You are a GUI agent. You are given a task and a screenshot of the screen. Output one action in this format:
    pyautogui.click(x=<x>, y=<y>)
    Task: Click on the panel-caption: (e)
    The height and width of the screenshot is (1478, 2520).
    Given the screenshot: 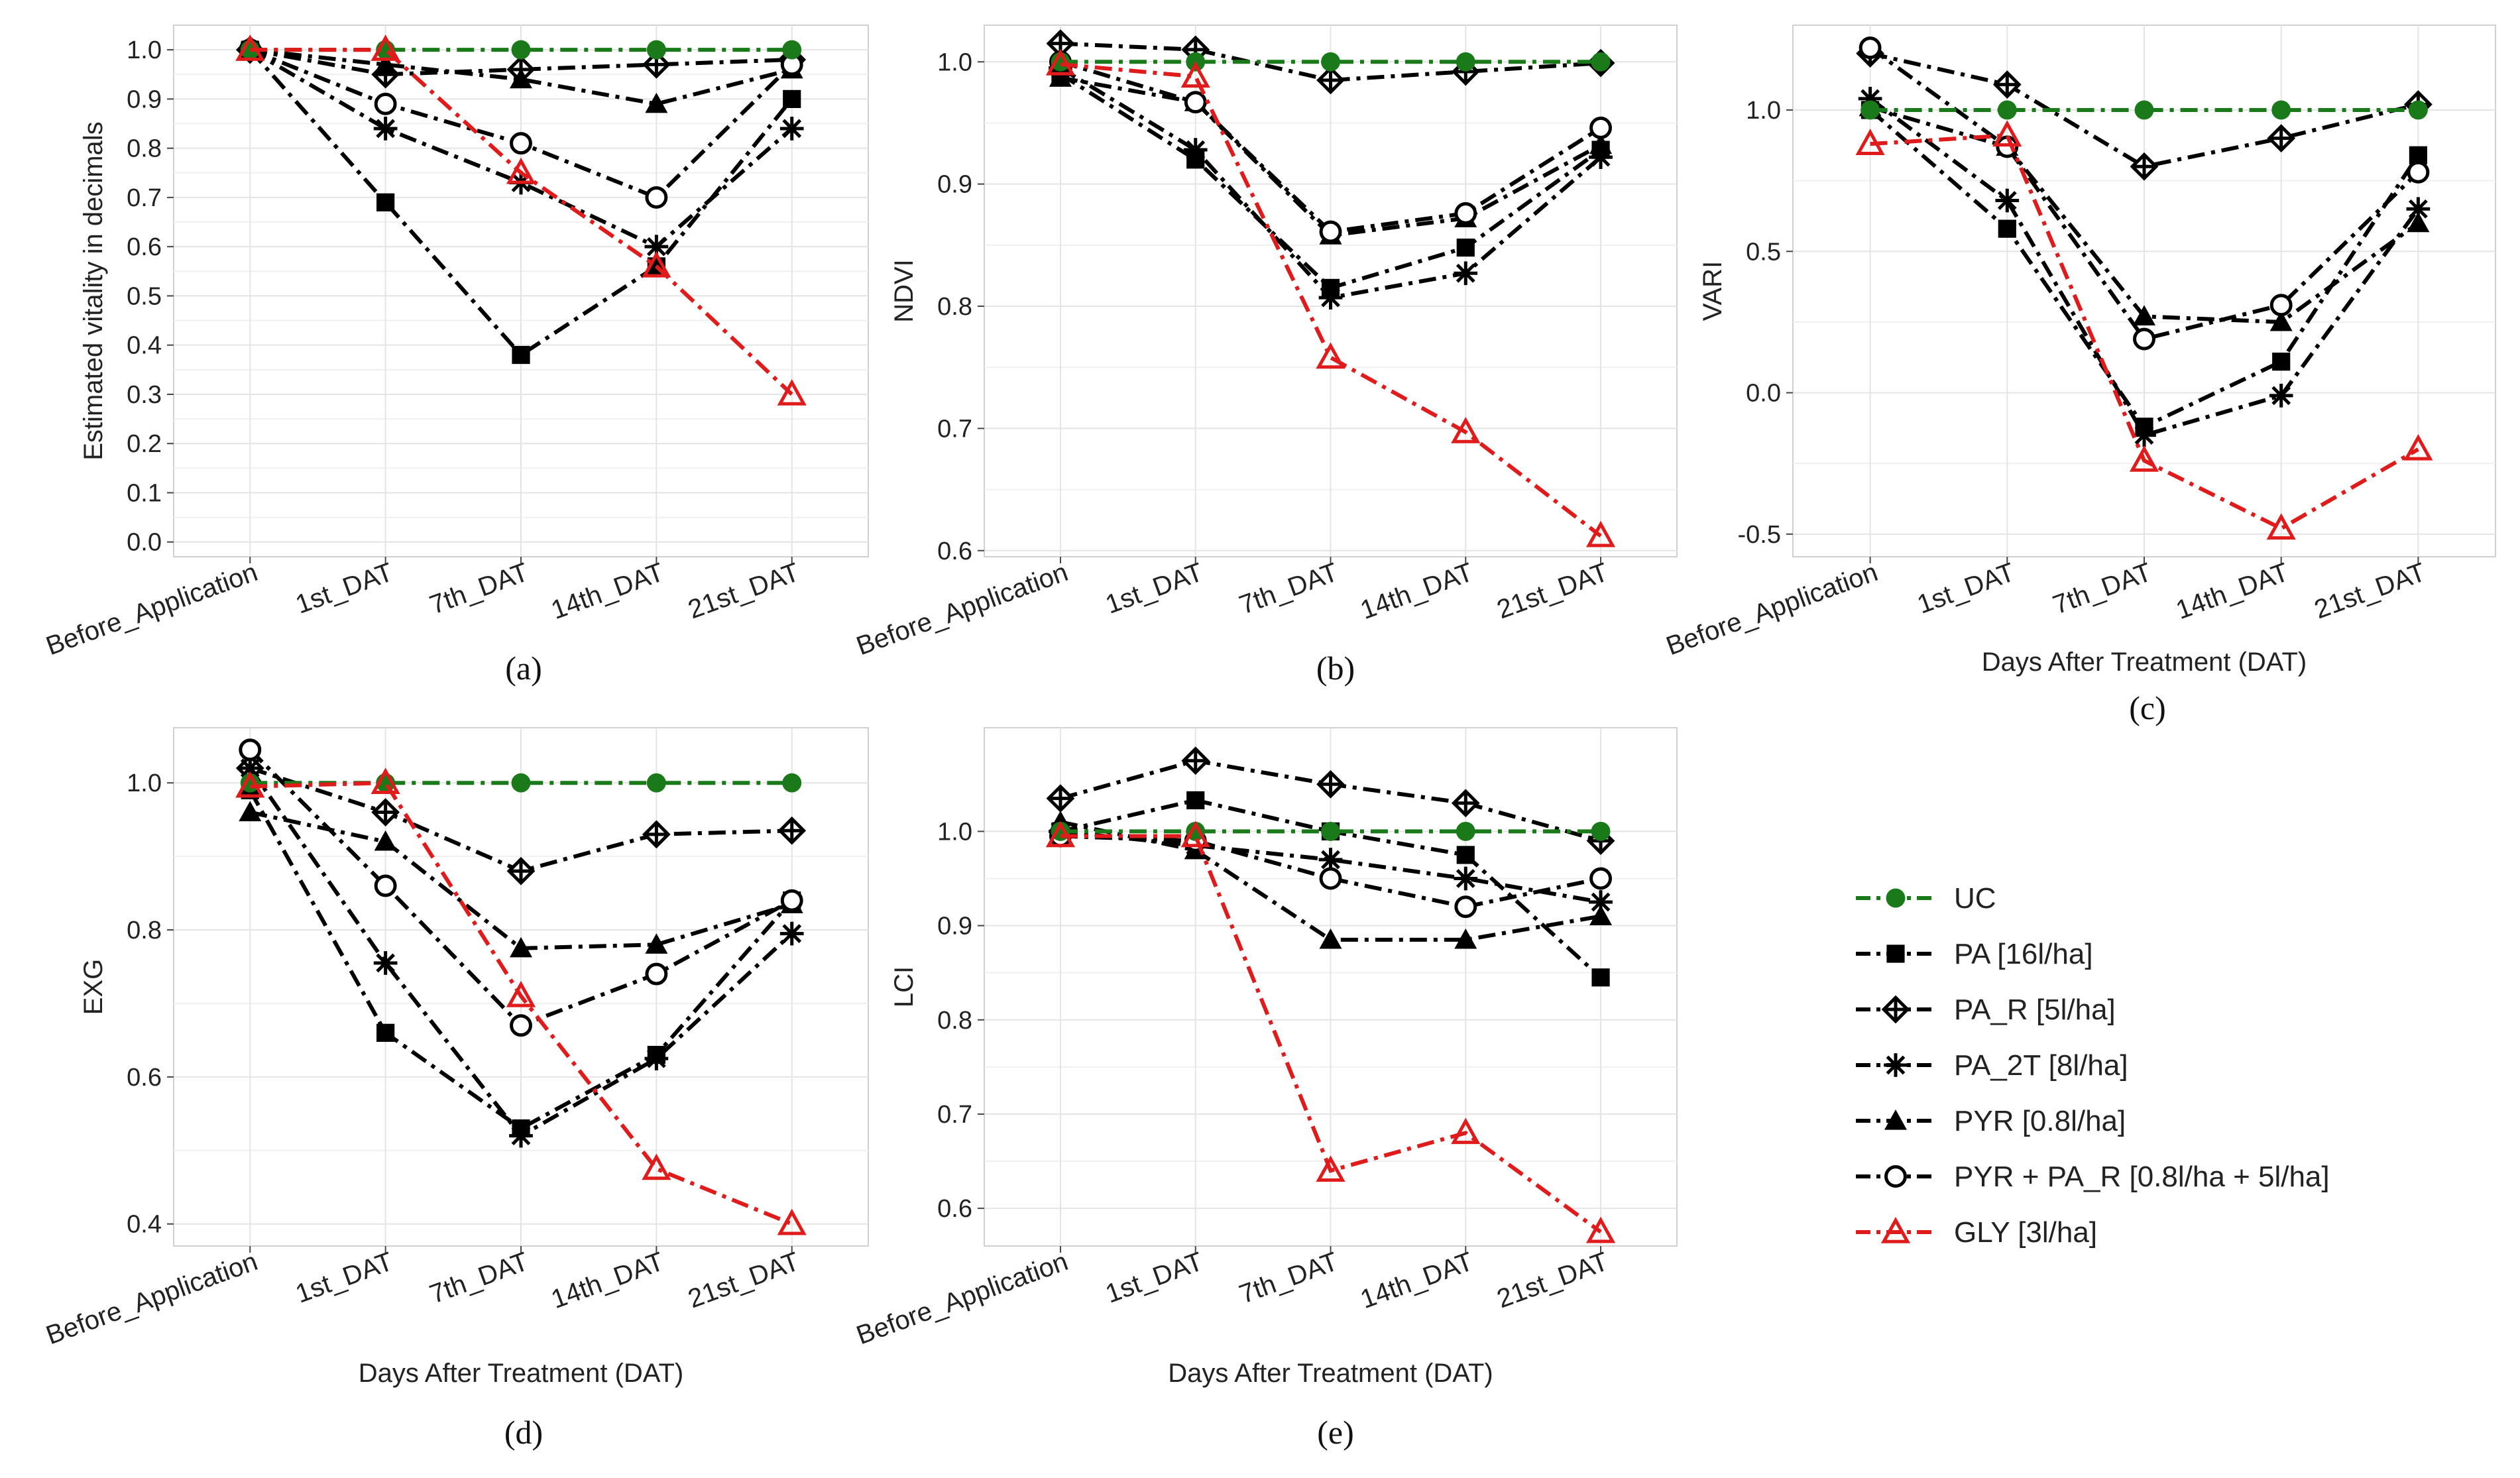 What is the action you would take?
    pyautogui.click(x=1335, y=1433)
    